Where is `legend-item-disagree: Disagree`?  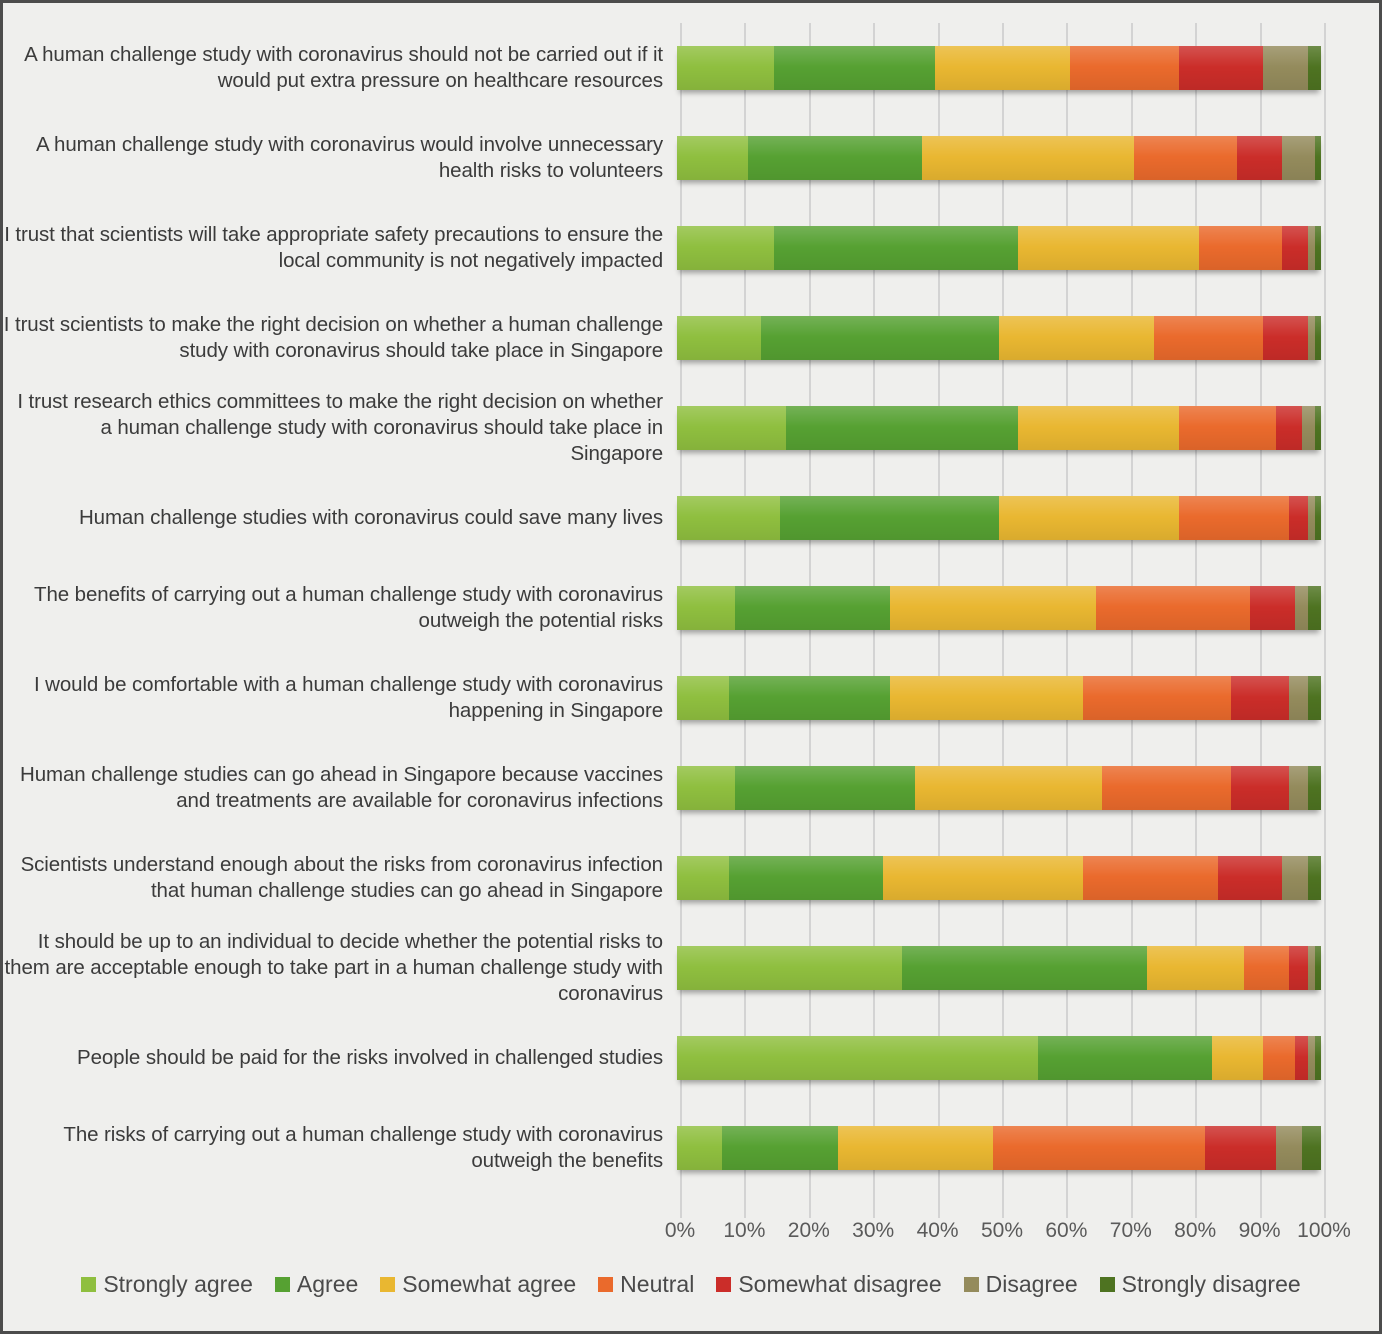 legend-item-disagree: Disagree is located at coordinates (1020, 1284).